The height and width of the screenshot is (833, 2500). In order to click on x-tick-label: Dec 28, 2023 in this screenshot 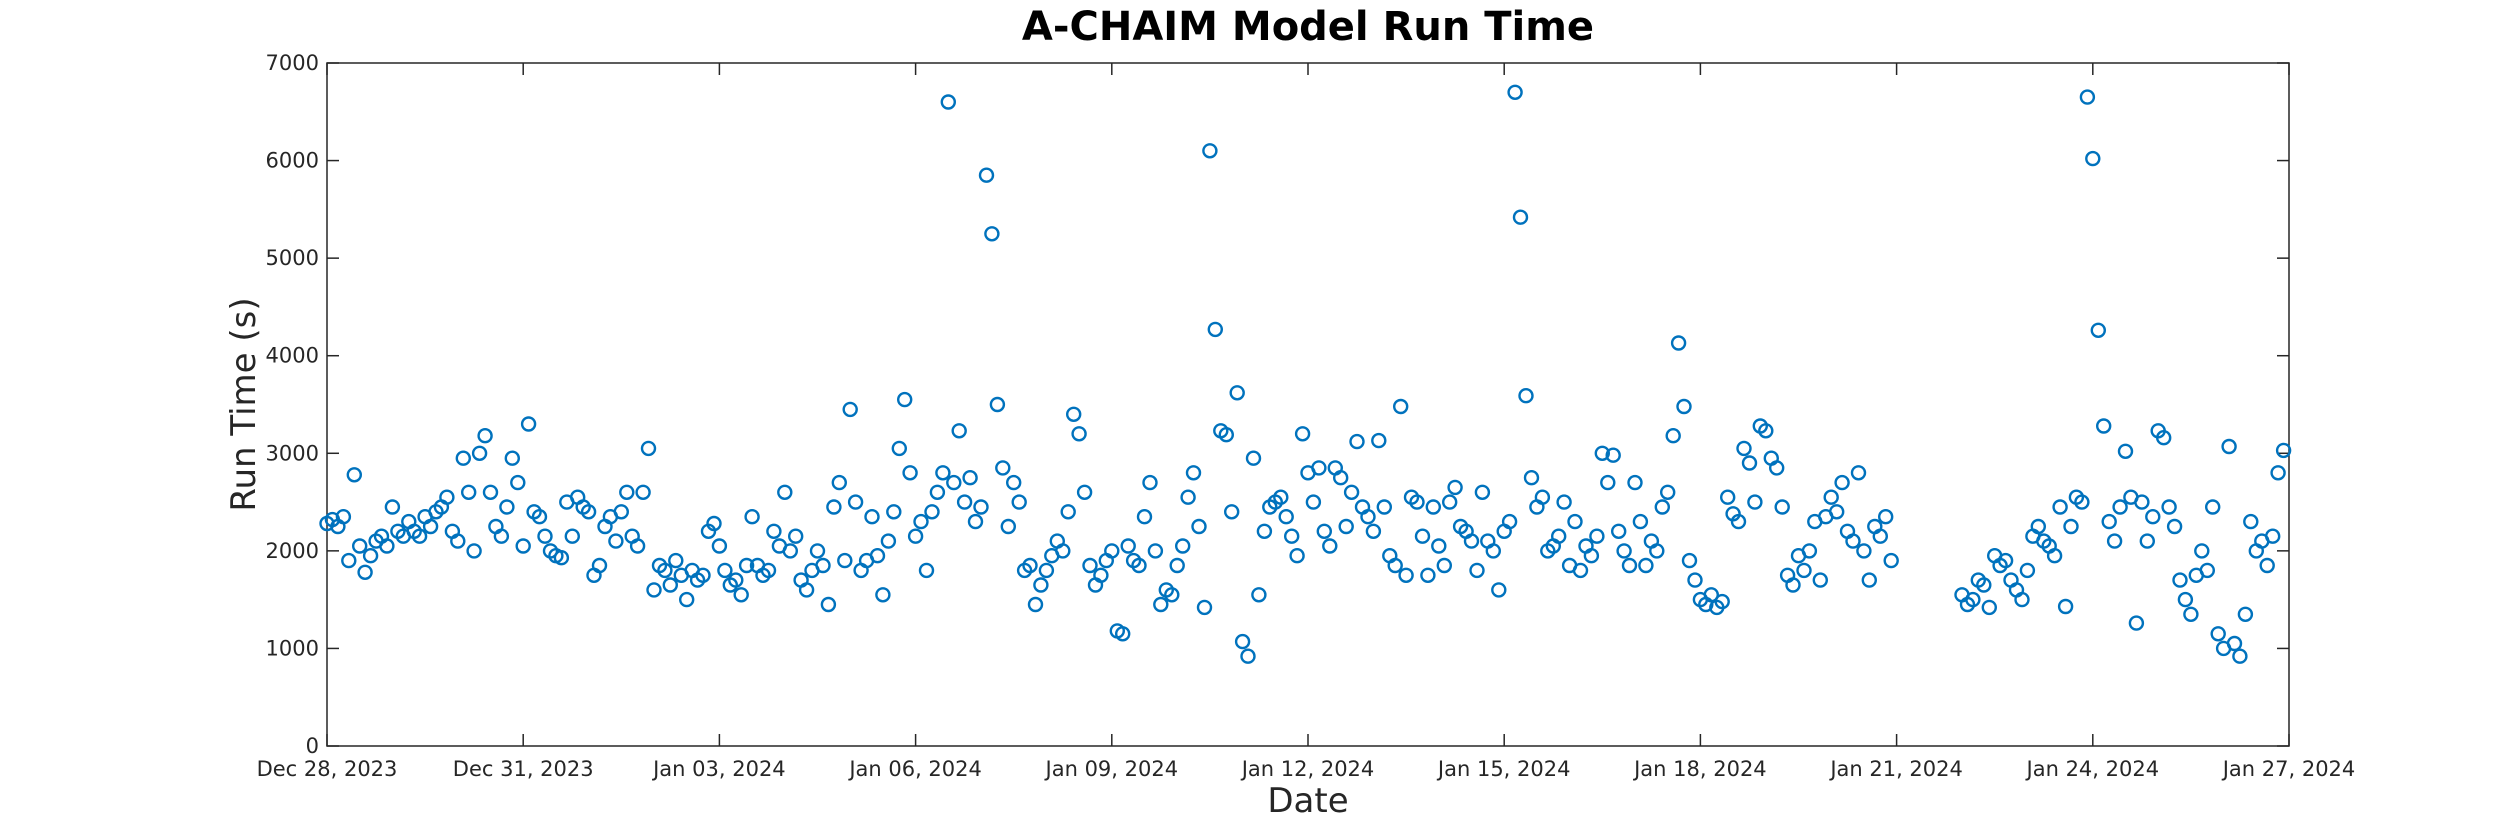, I will do `click(327, 769)`.